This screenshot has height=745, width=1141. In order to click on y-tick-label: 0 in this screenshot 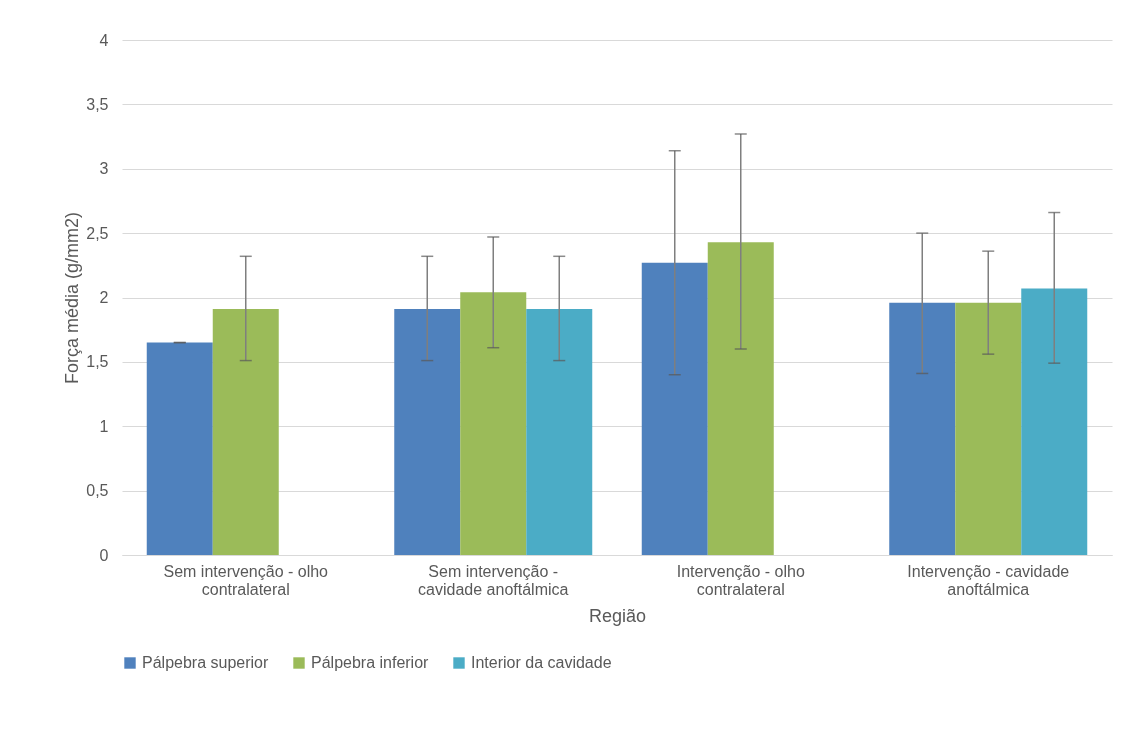, I will do `click(104, 555)`.